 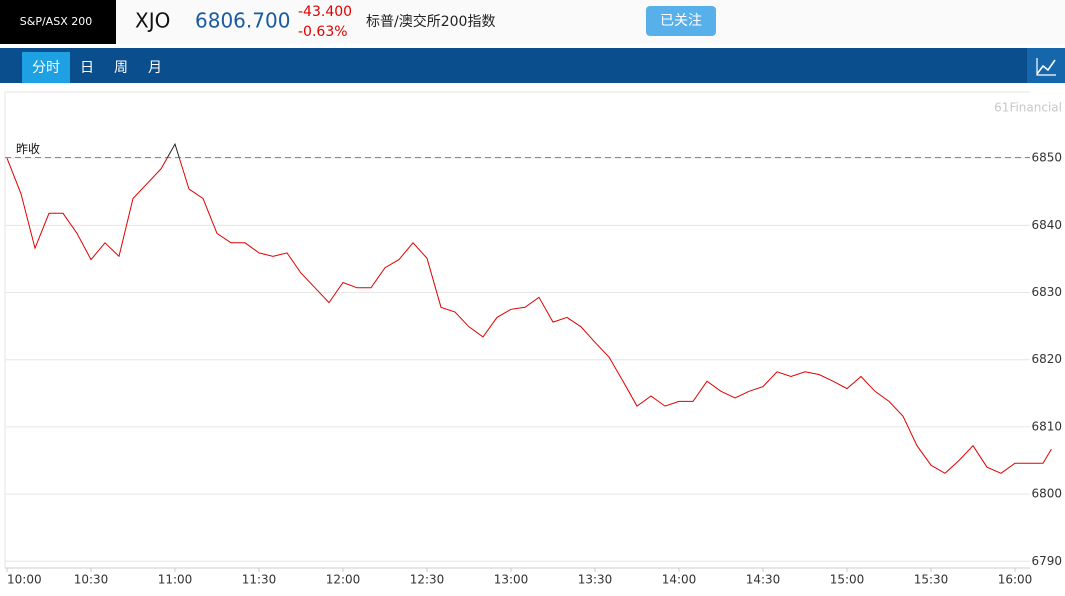 I want to click on active-tab, so click(x=46, y=67).